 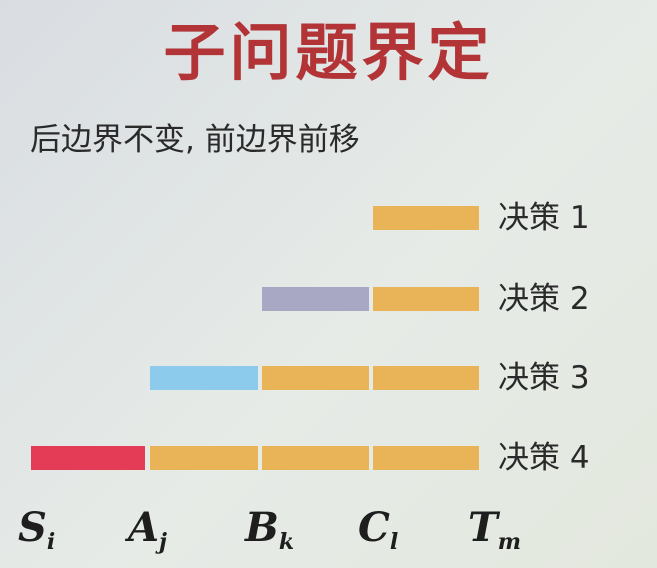 What do you see at coordinates (544, 299) in the screenshot?
I see `decision-2-label: 决策 2` at bounding box center [544, 299].